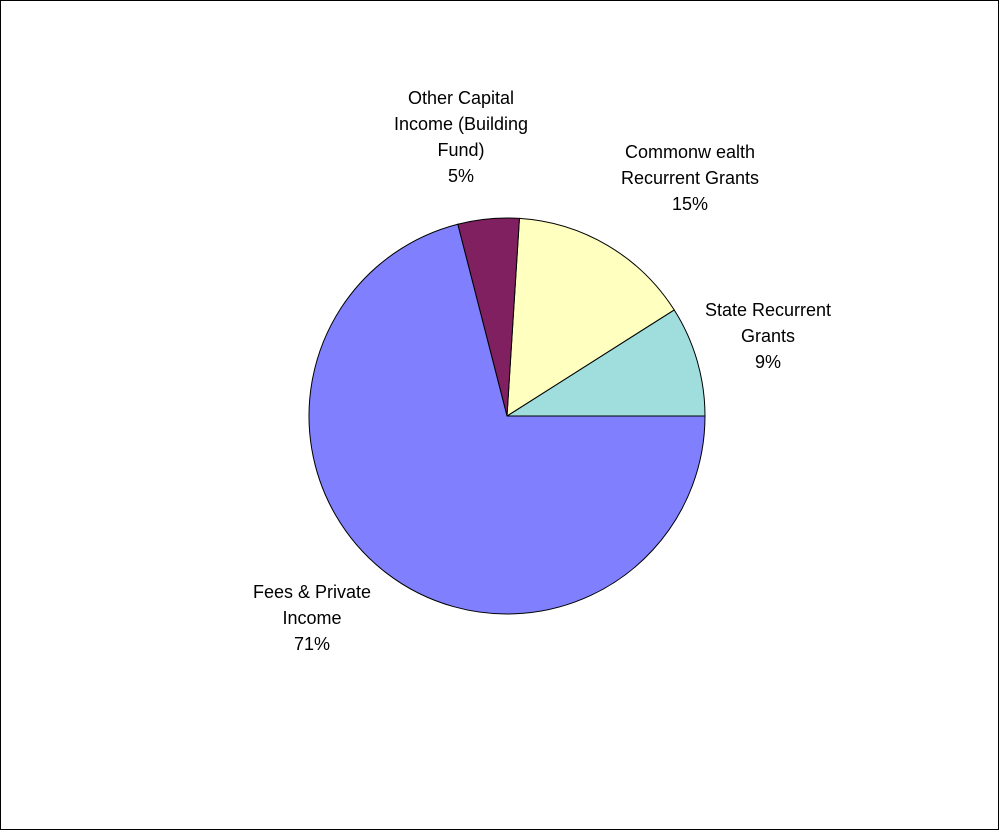 This screenshot has height=830, width=999. What do you see at coordinates (768, 310) in the screenshot?
I see `slice-category-label: State Recurrent` at bounding box center [768, 310].